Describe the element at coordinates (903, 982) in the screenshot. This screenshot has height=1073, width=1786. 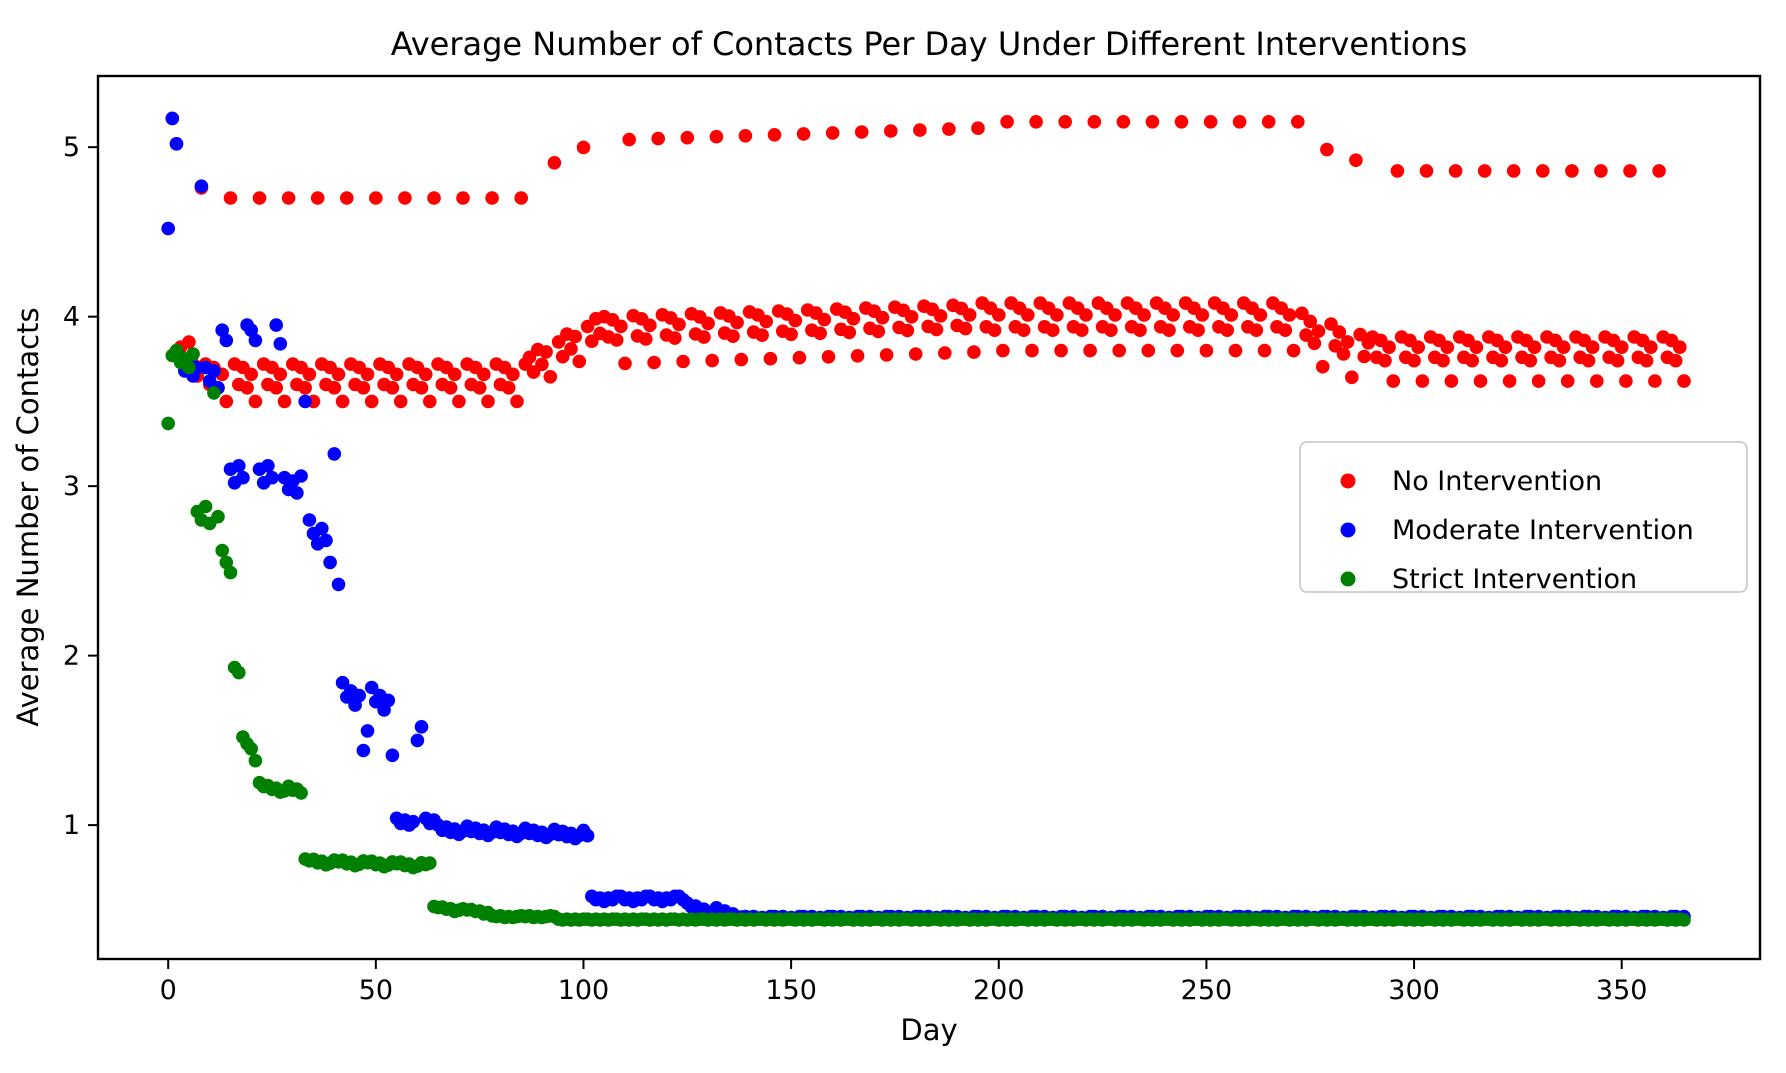
I see `x-axis: 0 50 100 150 200 250 300 350` at that location.